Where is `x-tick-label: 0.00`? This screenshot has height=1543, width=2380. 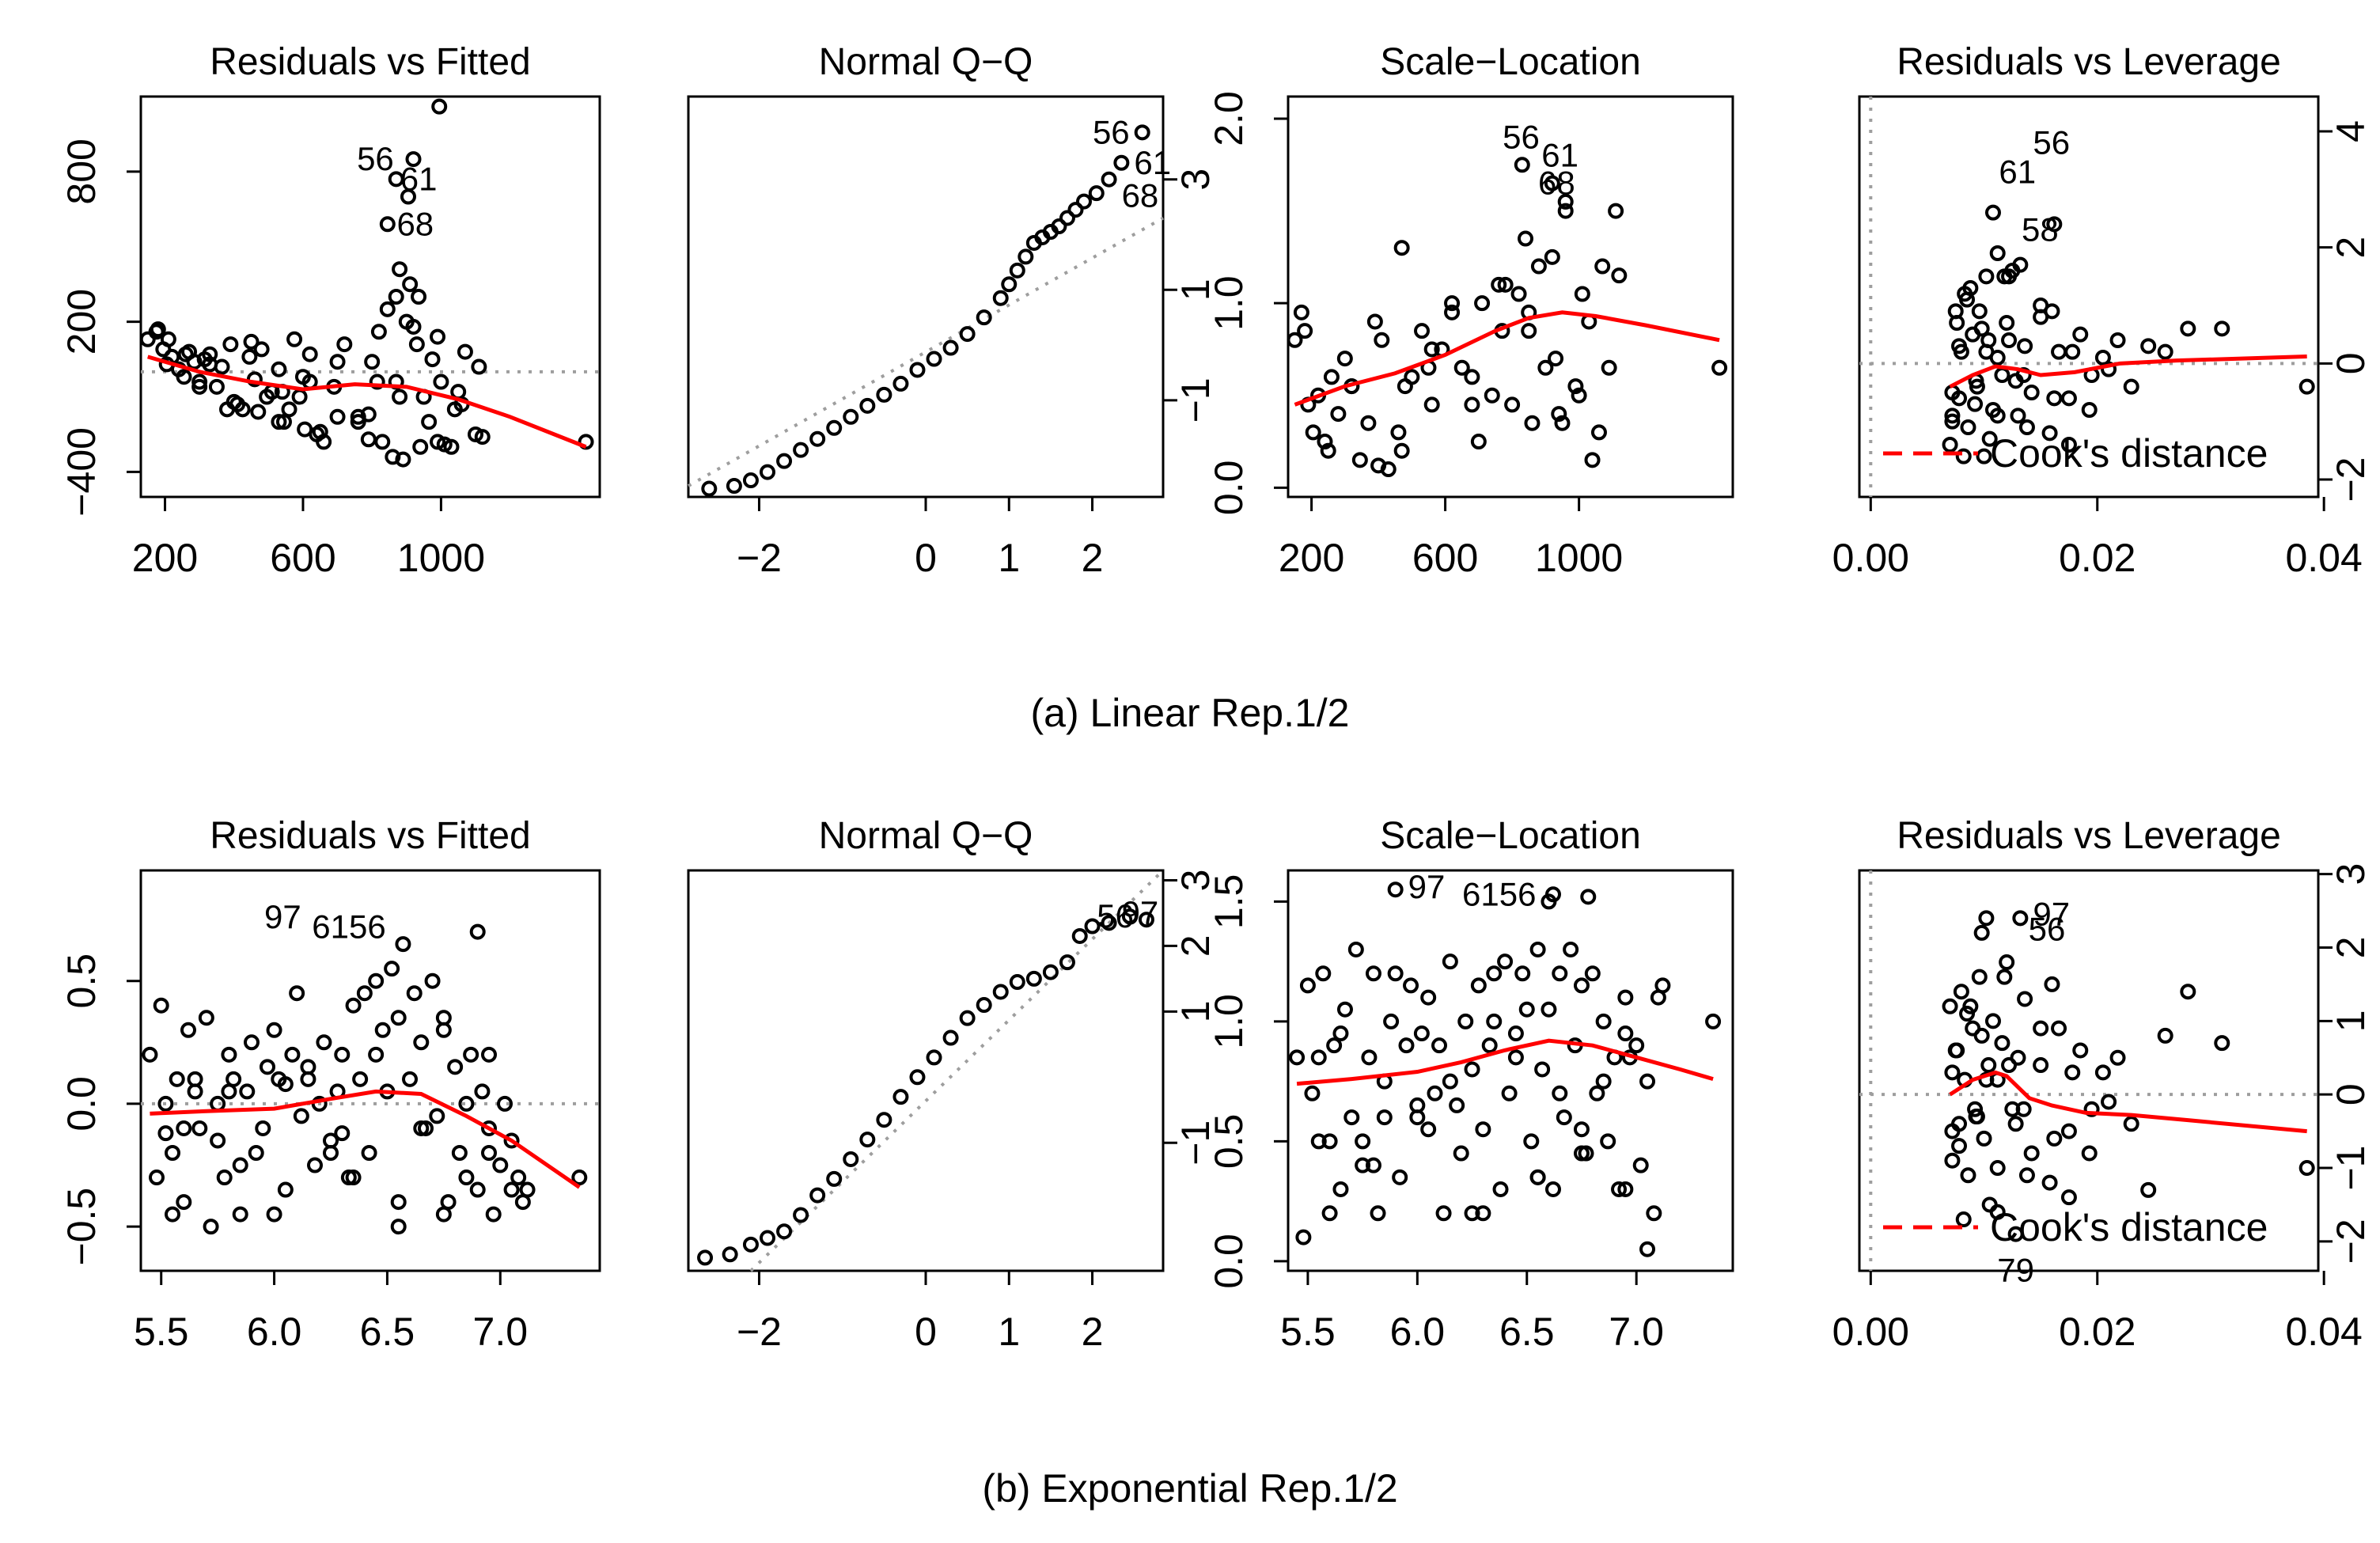
x-tick-label: 0.00 is located at coordinates (1870, 1332).